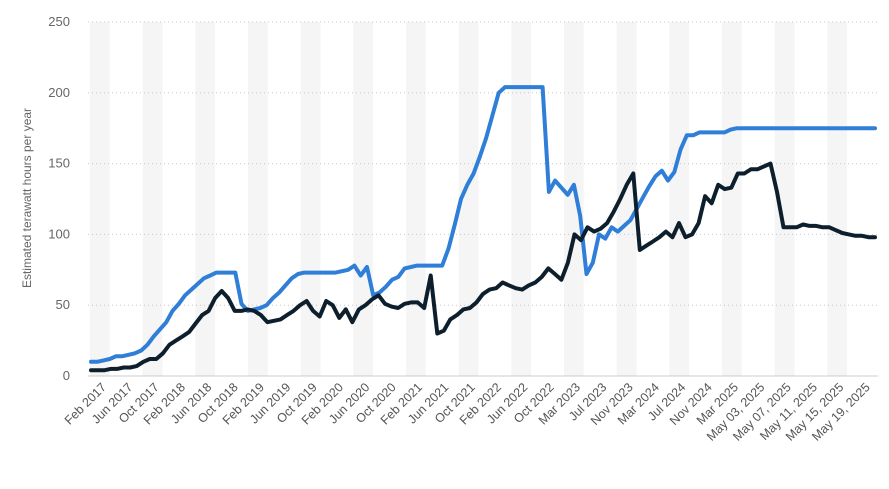 The width and height of the screenshot is (889, 489). What do you see at coordinates (63, 304) in the screenshot?
I see `y-tick-label: 50` at bounding box center [63, 304].